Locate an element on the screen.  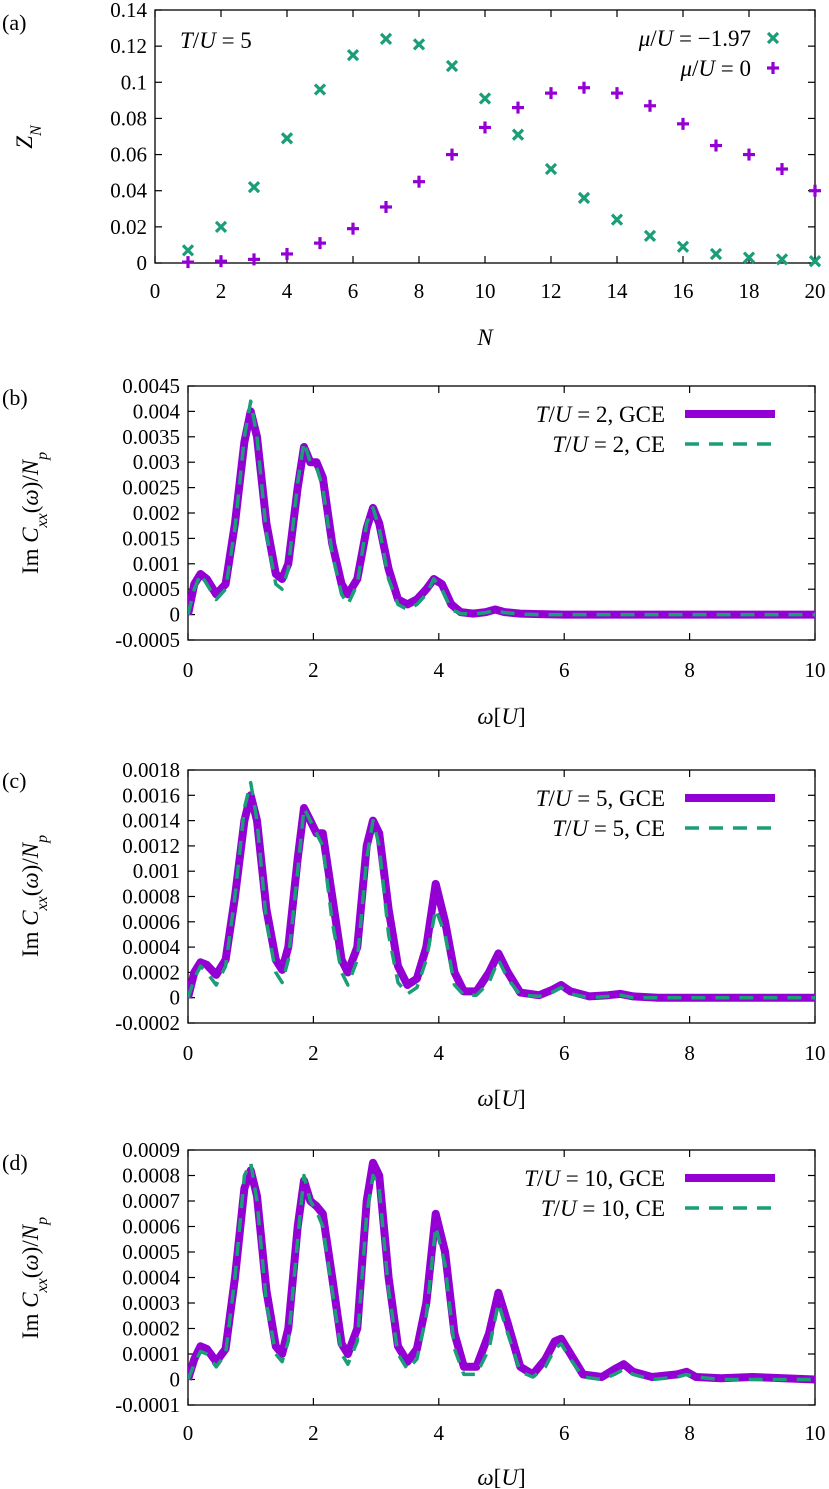
x-tick-label: 16 is located at coordinates (683, 291).